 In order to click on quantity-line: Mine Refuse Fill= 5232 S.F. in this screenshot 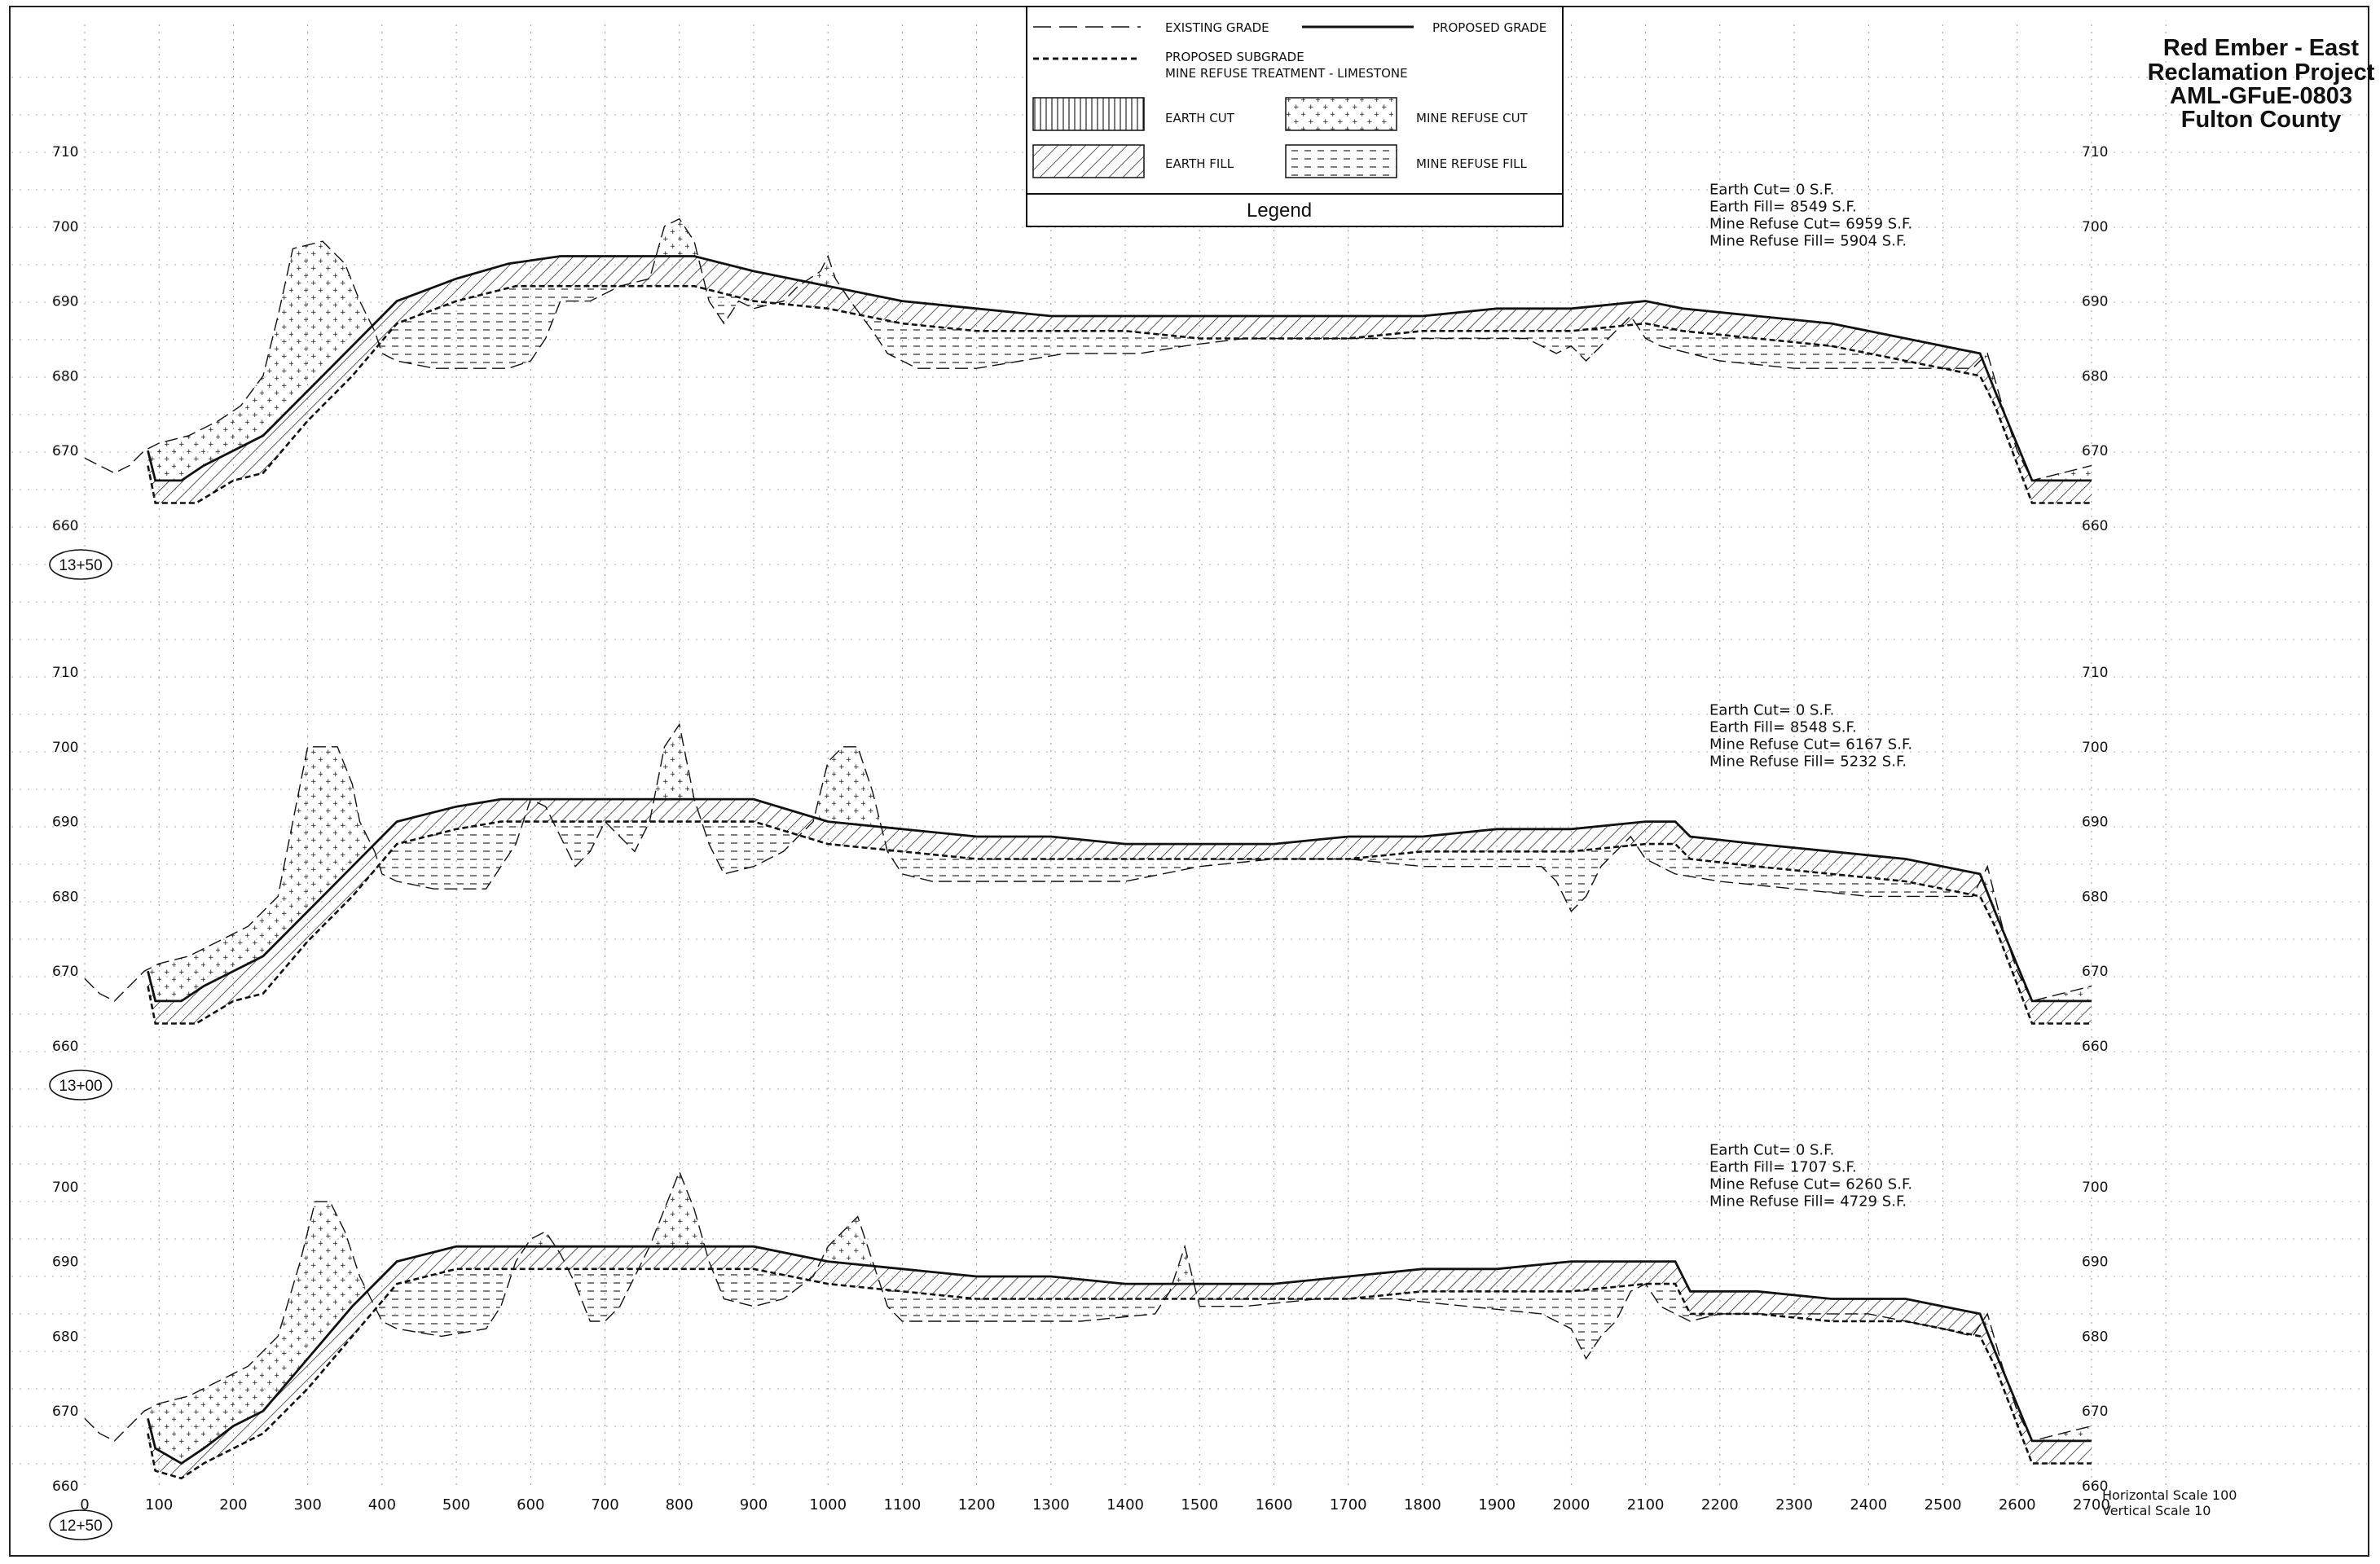, I will do `click(1808, 762)`.